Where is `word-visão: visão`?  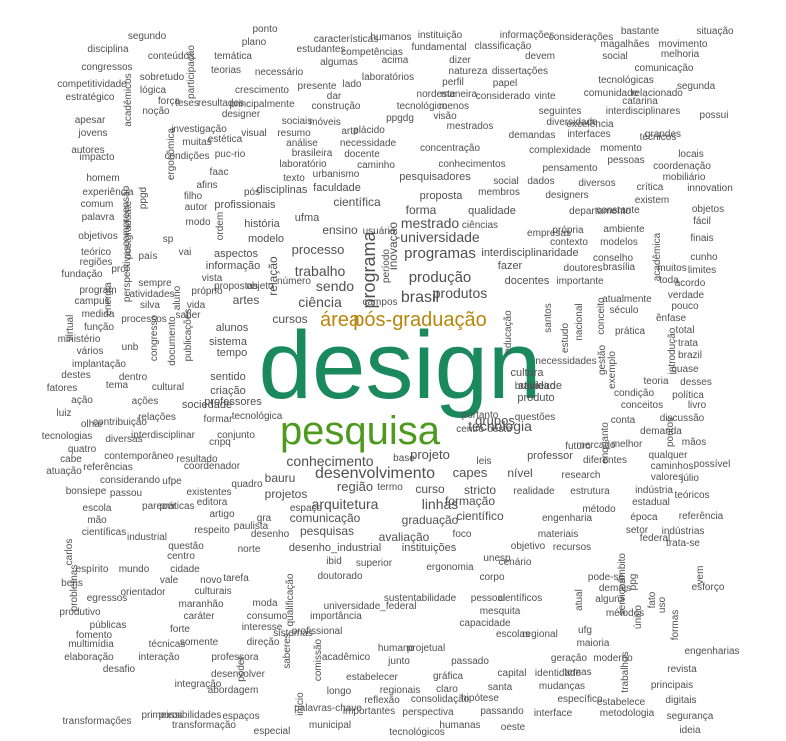
word-visão: visão is located at coordinates (445, 116).